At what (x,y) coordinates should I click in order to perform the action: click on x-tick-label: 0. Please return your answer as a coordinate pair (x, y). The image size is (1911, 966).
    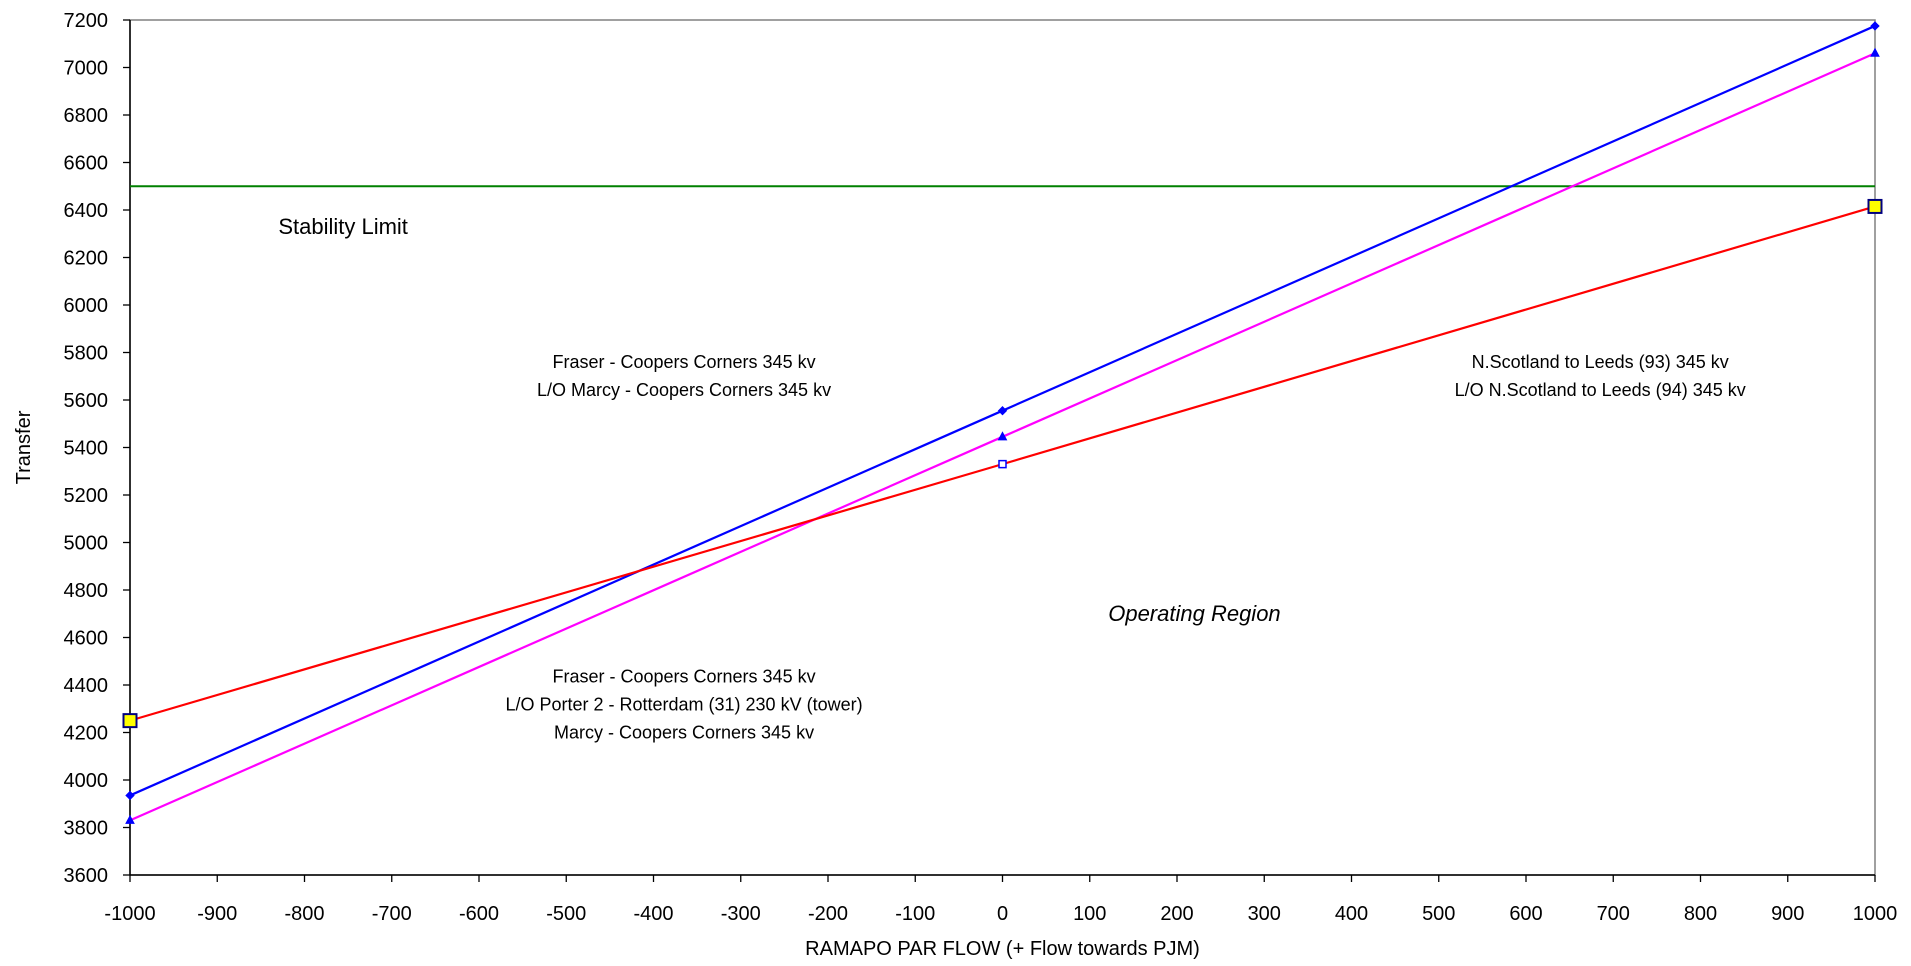
    Looking at the image, I should click on (1002, 914).